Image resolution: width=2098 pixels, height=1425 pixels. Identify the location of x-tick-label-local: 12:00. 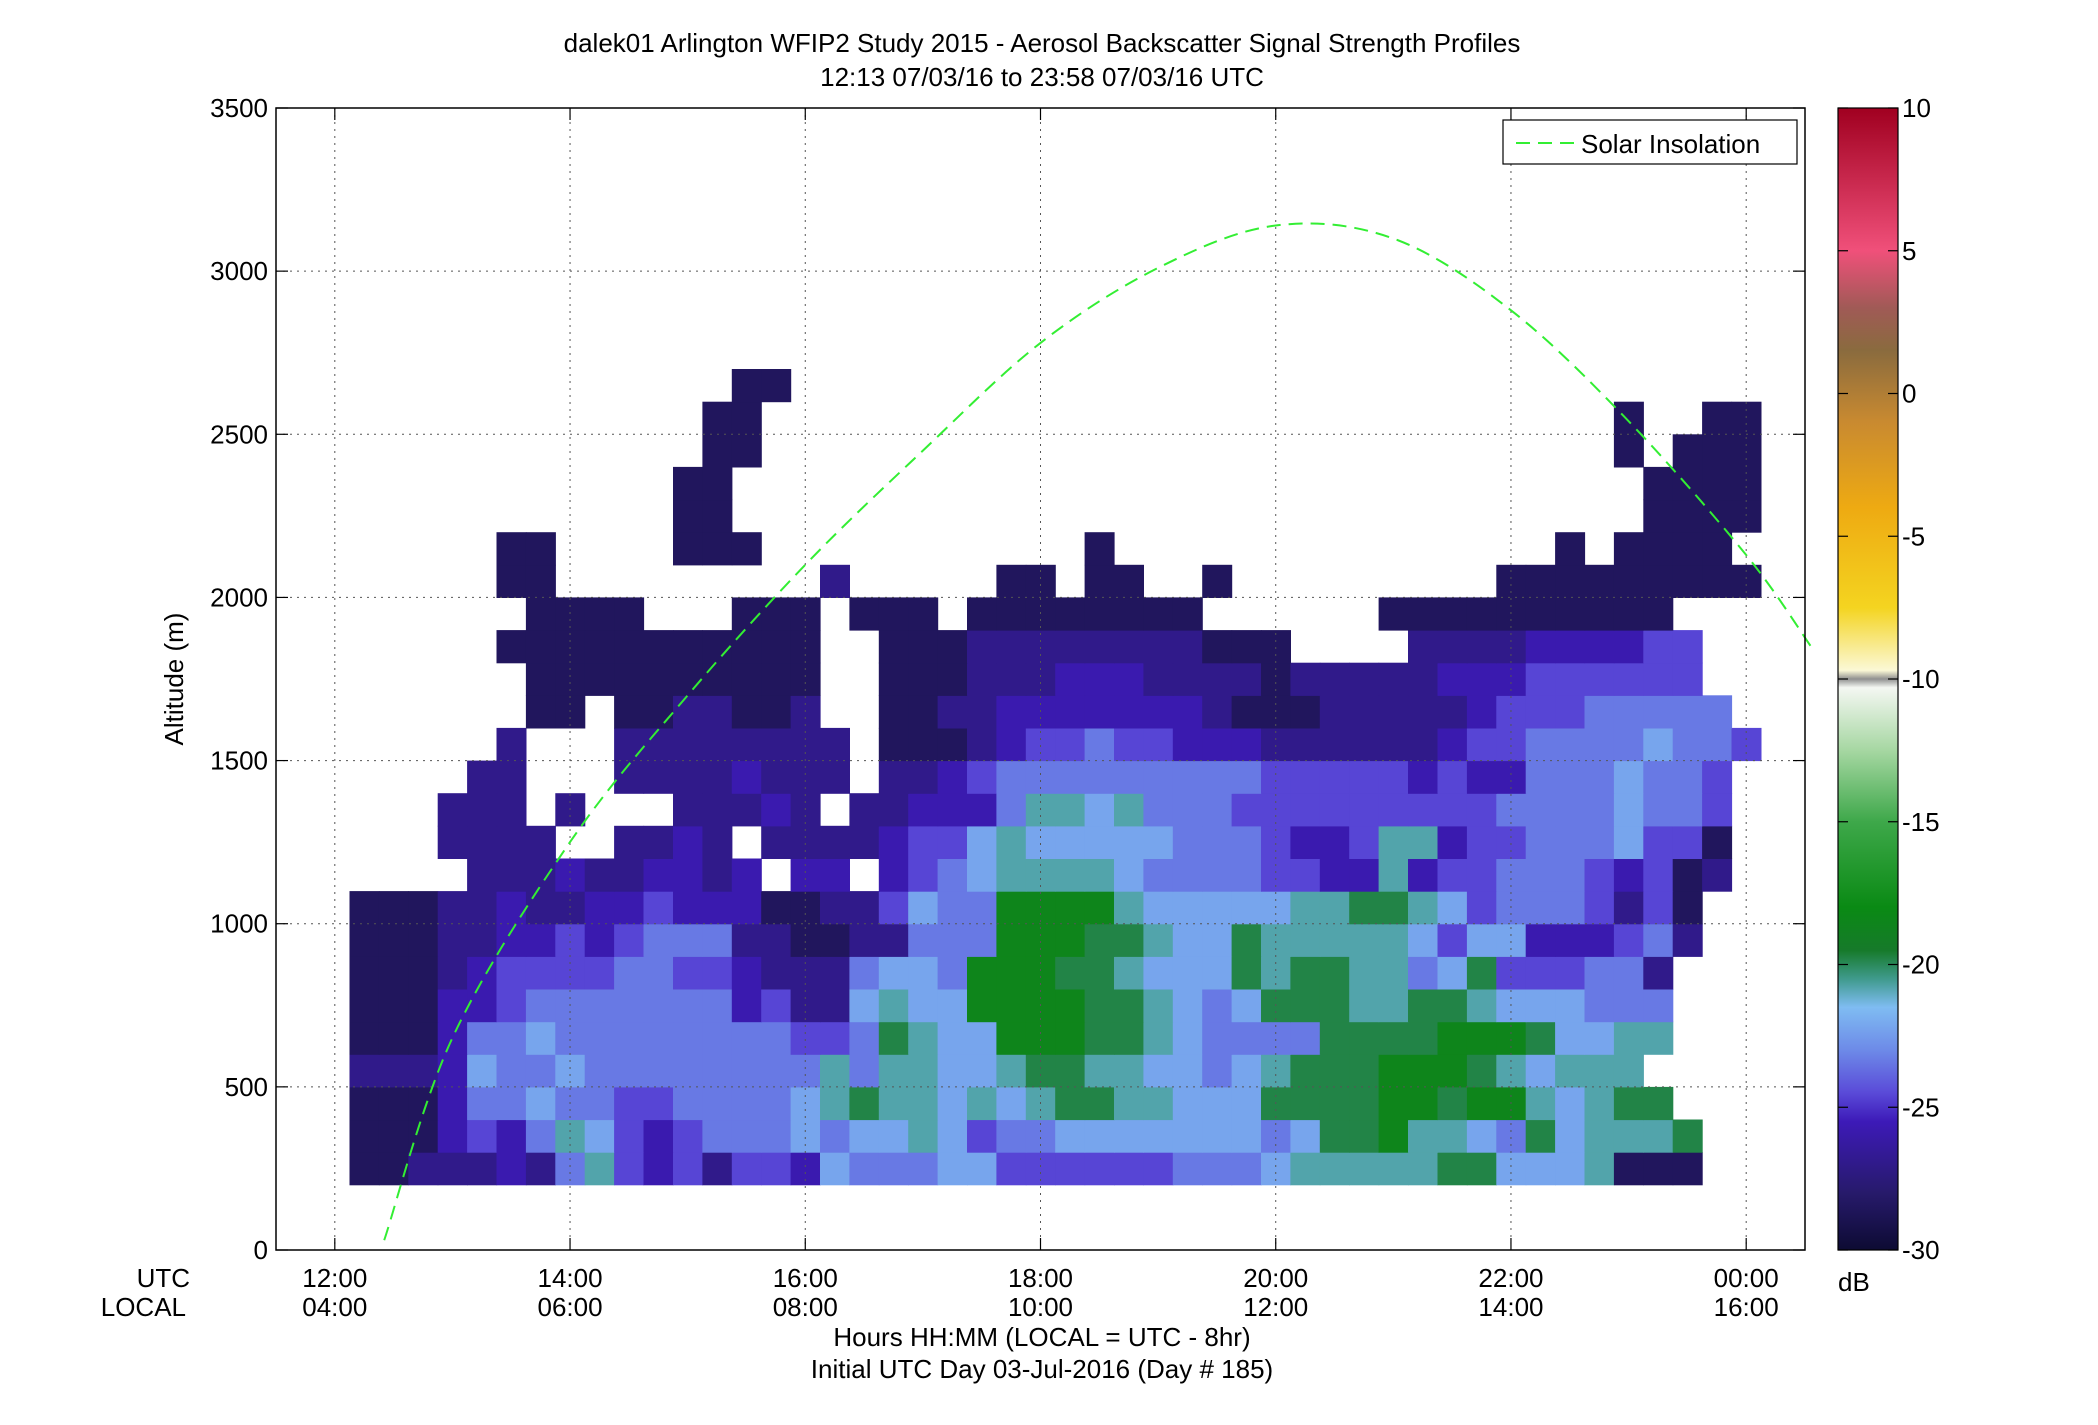
(1275, 1307).